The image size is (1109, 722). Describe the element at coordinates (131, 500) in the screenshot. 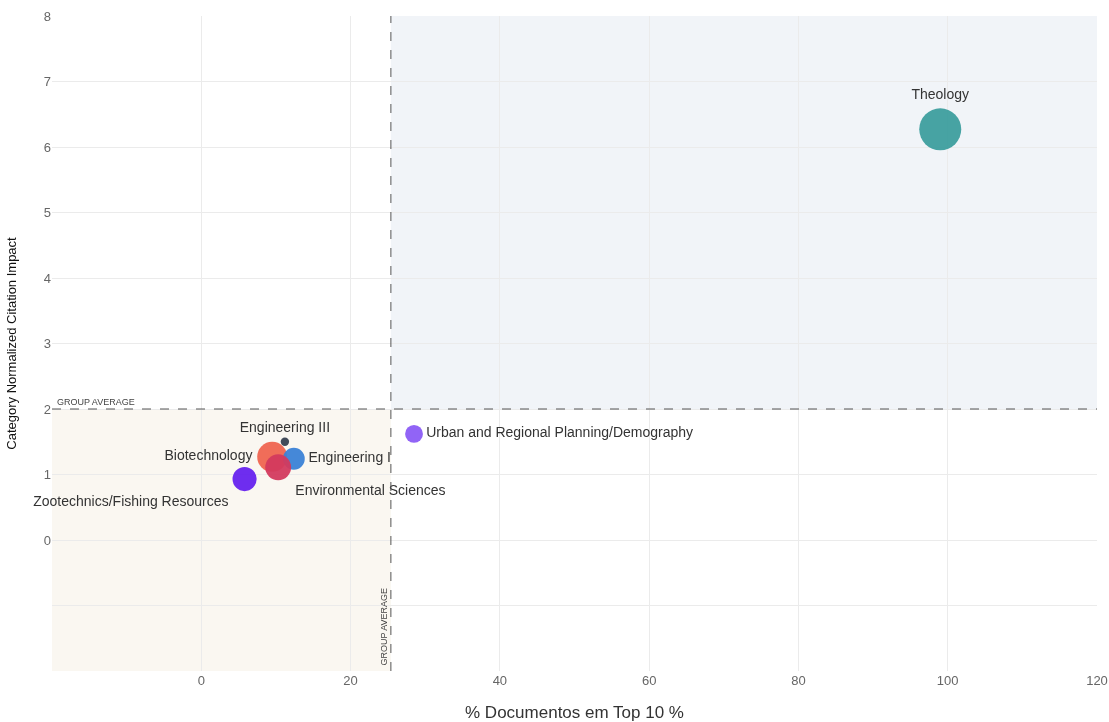

I see `series-label: Zootechnics/Fishing Resources` at that location.